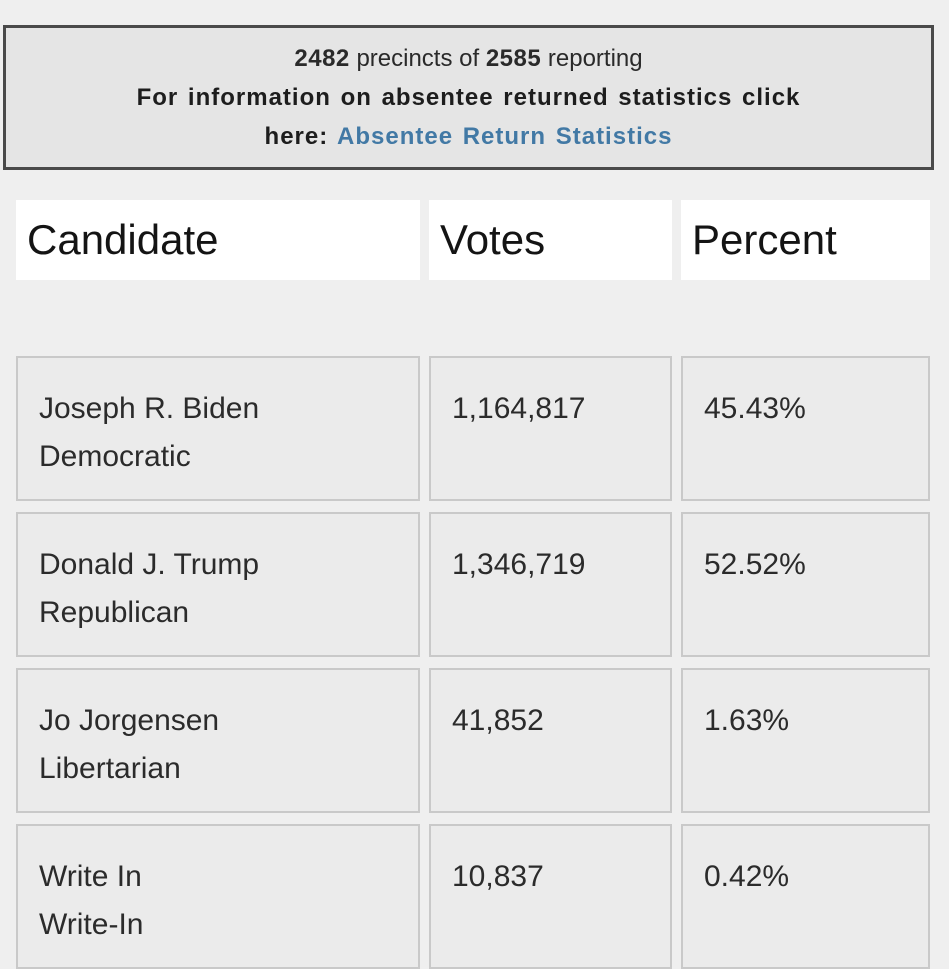 The height and width of the screenshot is (969, 949). Describe the element at coordinates (218, 740) in the screenshot. I see `candidate-cell: Jo Jorgensen Libertarian` at that location.